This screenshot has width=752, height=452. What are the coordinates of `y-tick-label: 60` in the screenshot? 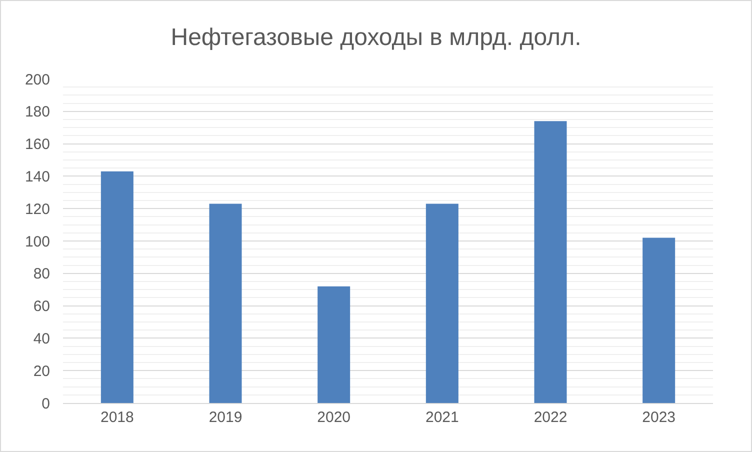 It's located at (41, 307).